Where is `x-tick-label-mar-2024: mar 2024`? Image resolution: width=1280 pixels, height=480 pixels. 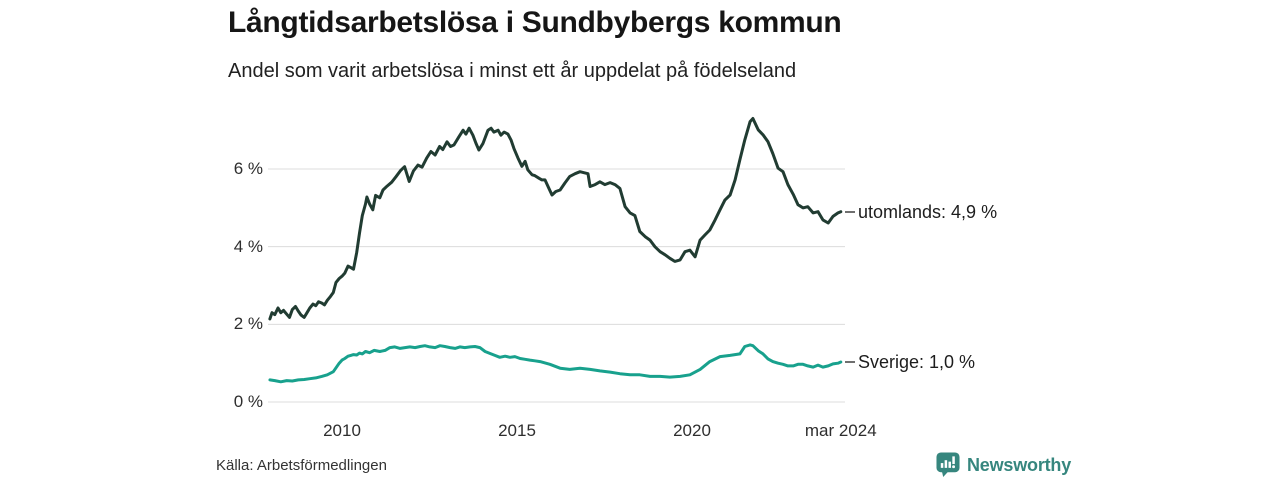
x-tick-label-mar-2024: mar 2024 is located at coordinates (840, 430).